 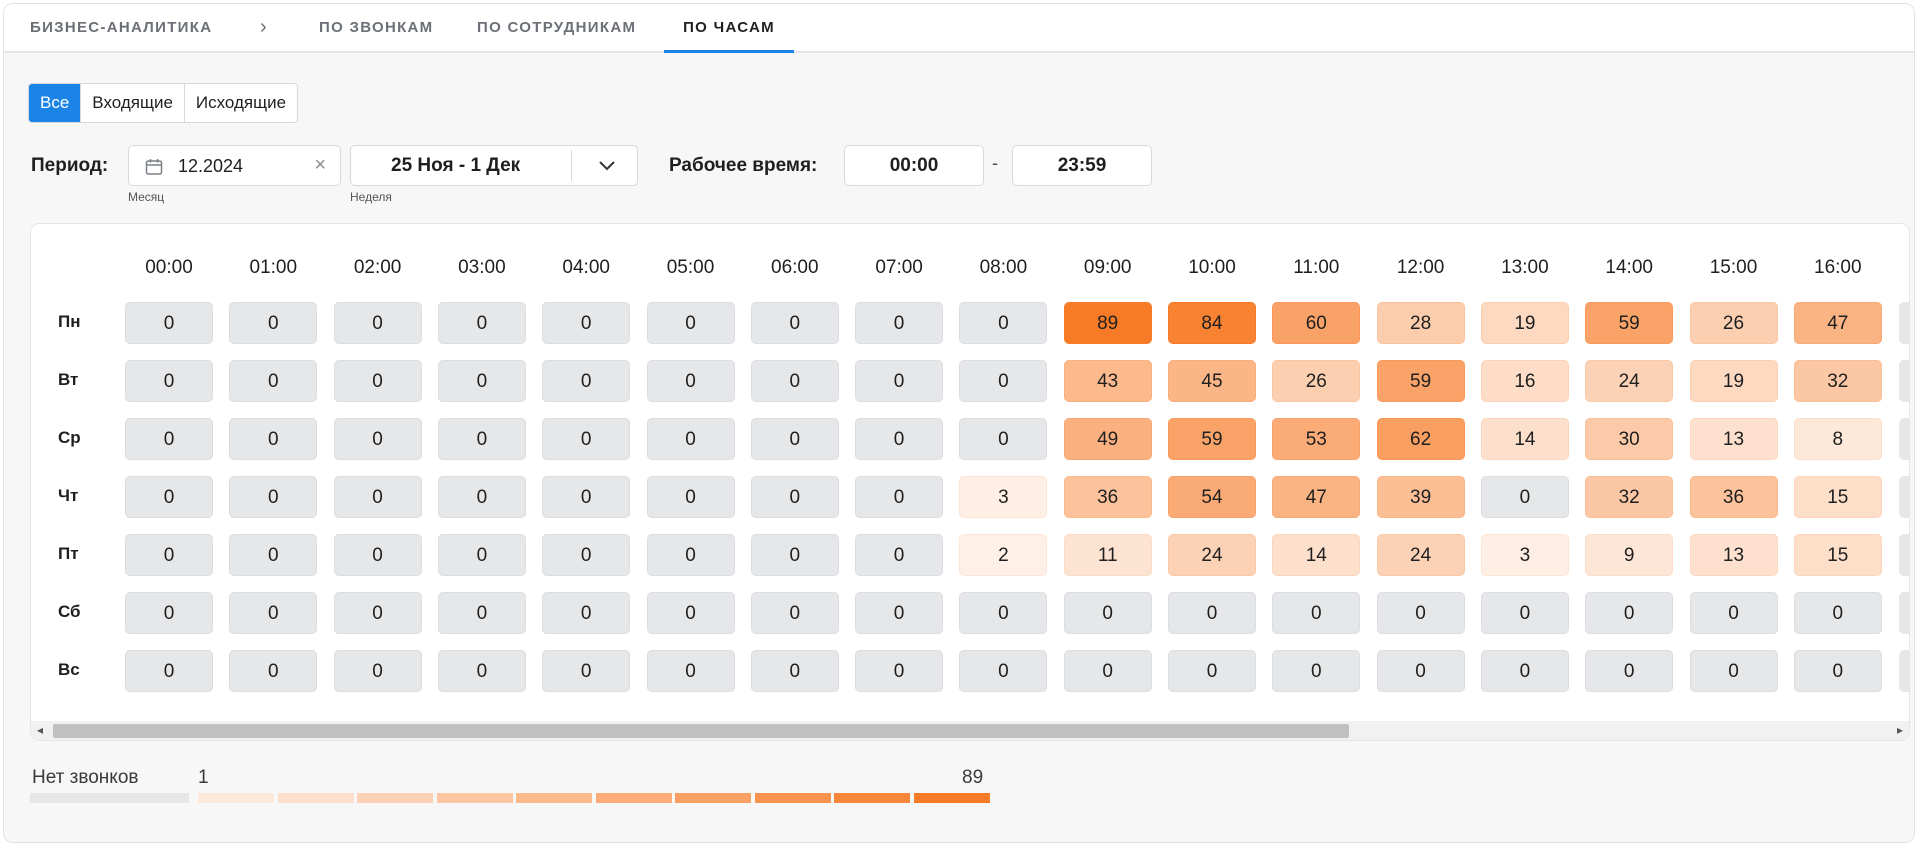 I want to click on heatmap-cell: 53, so click(x=1316, y=439).